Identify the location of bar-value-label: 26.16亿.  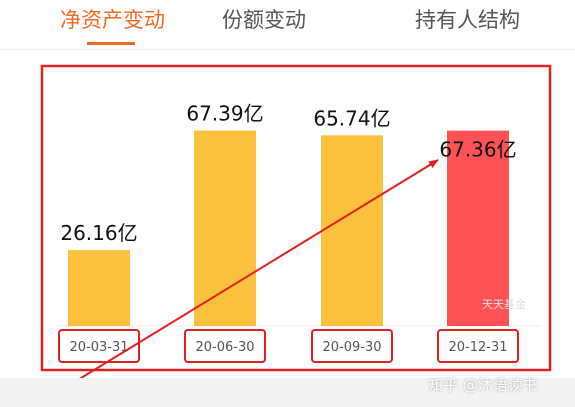
(98, 233).